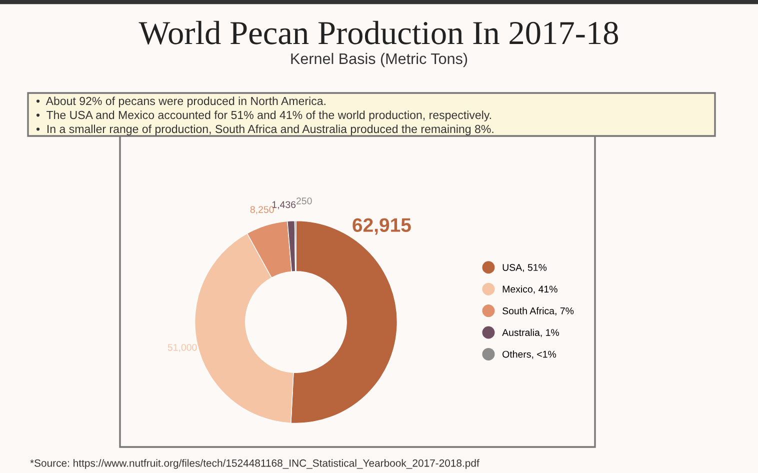 This screenshot has width=758, height=473. I want to click on chart-title: World Pecan Production In 2017-18, so click(378, 32).